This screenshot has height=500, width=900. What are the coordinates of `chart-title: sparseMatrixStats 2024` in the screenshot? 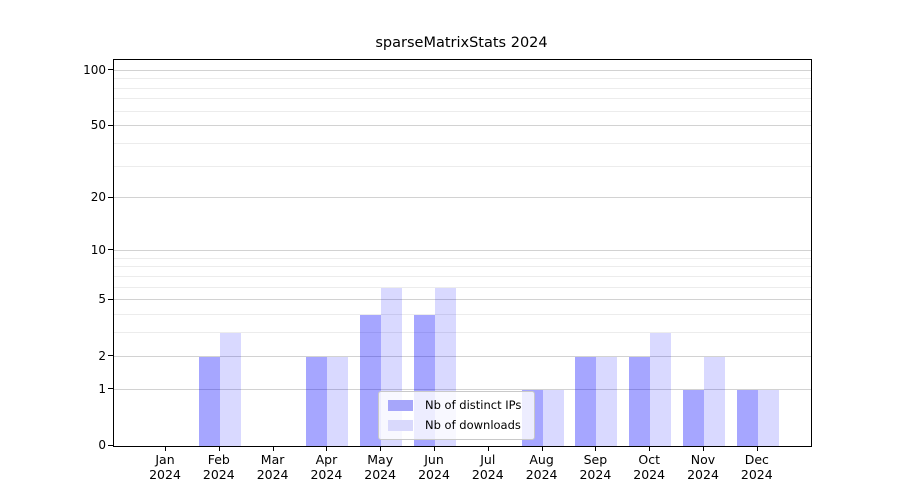 It's located at (461, 43).